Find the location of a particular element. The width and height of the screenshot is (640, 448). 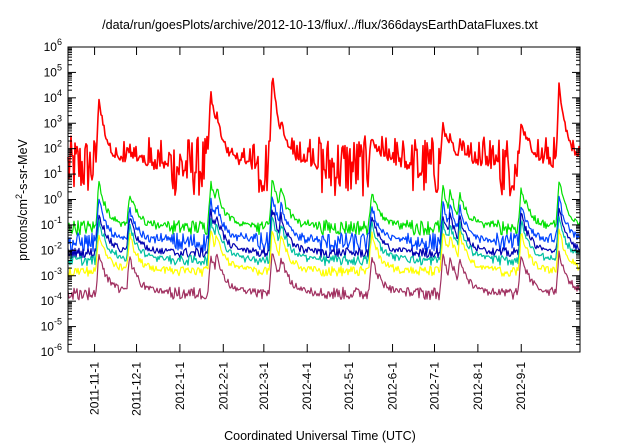

y-tick-label: 10⁵ is located at coordinates (53, 70).